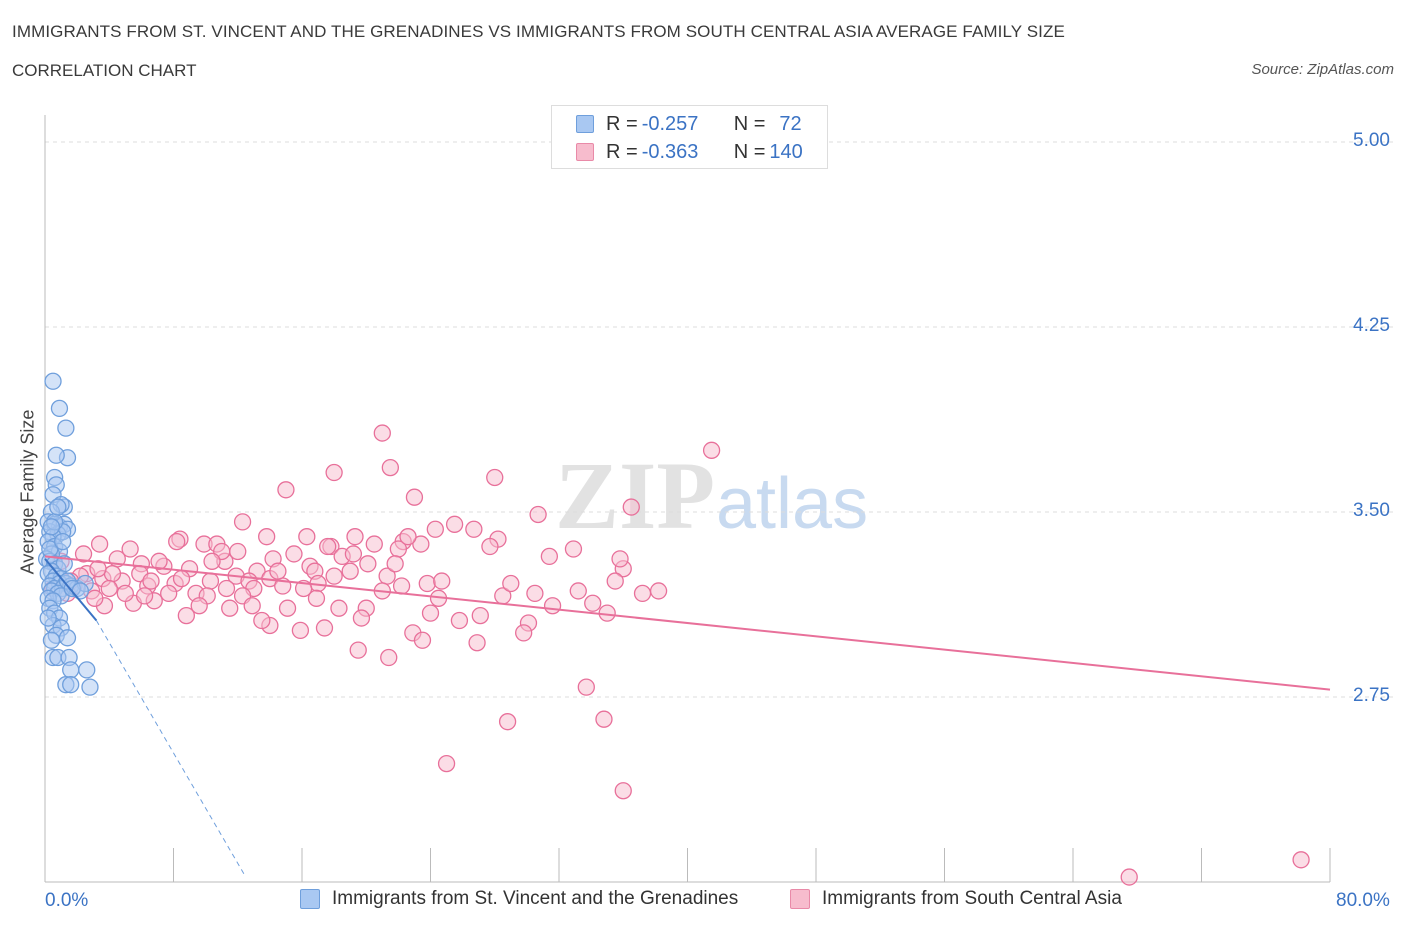  What do you see at coordinates (1322, 69) in the screenshot?
I see `source-label: Source: ZipAtlas.com` at bounding box center [1322, 69].